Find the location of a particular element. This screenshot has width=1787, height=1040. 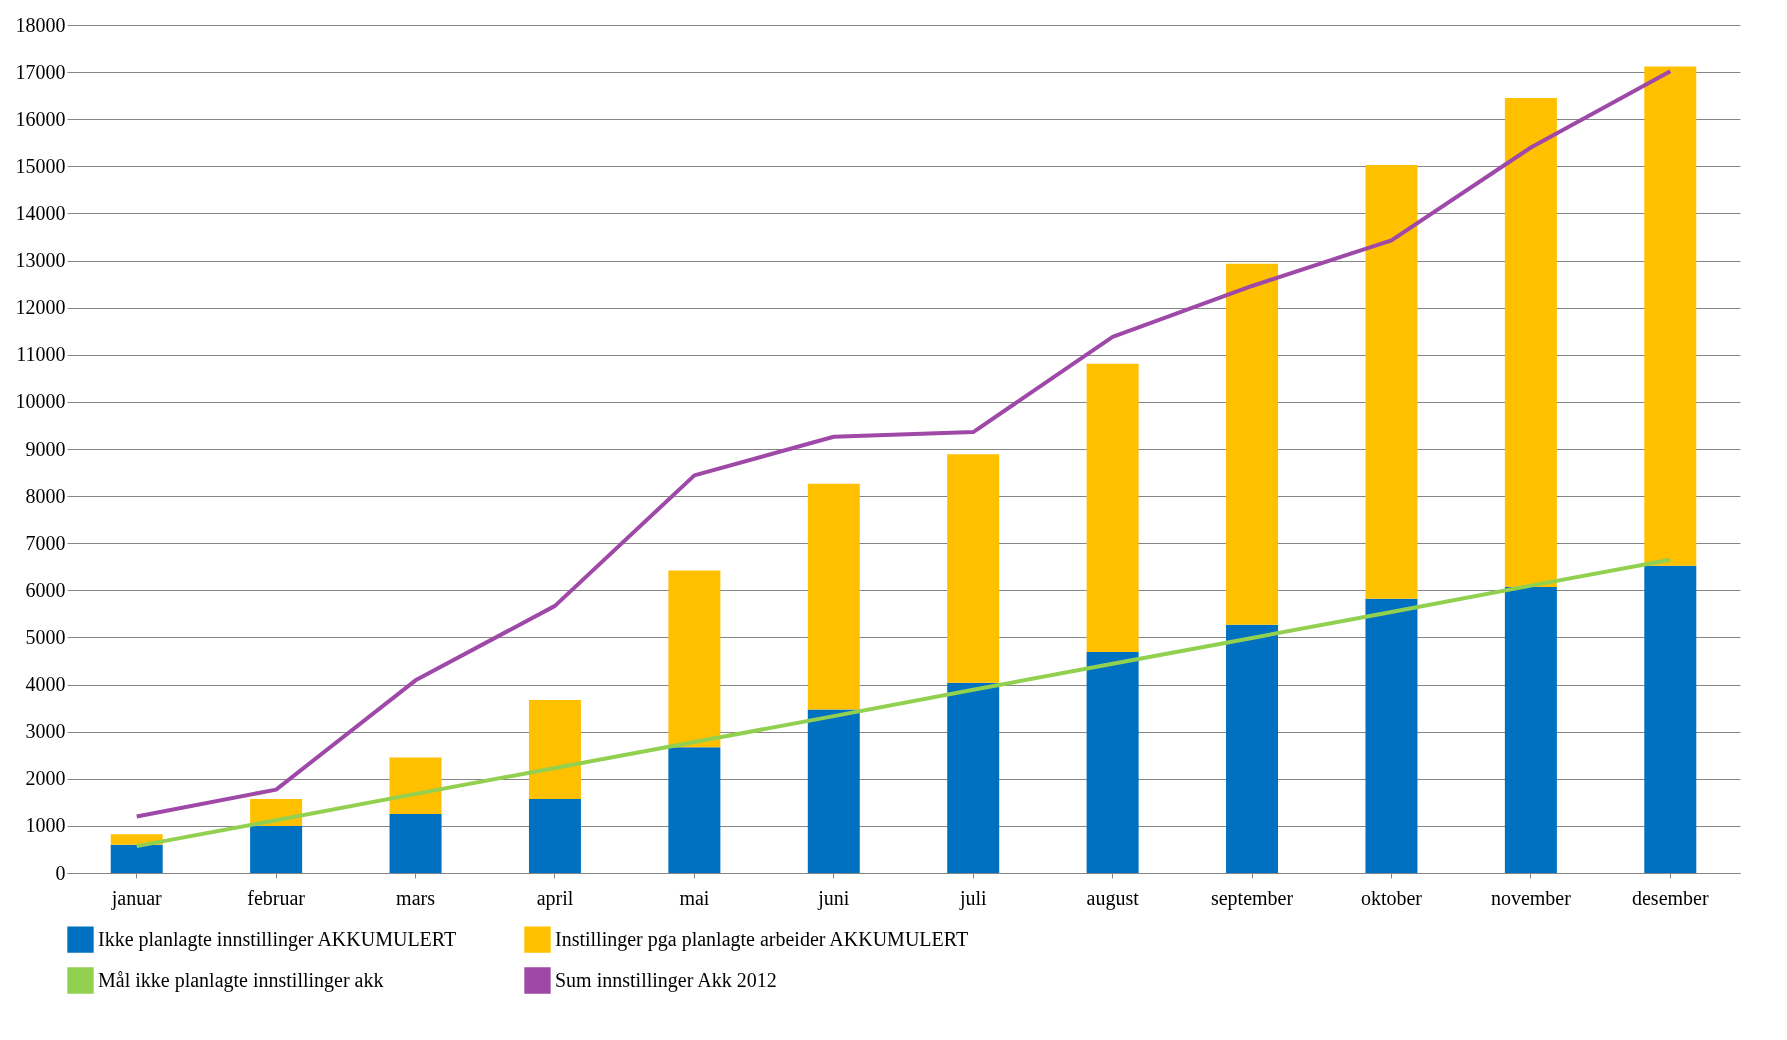

y-tick-label: 2000 is located at coordinates (45, 778).